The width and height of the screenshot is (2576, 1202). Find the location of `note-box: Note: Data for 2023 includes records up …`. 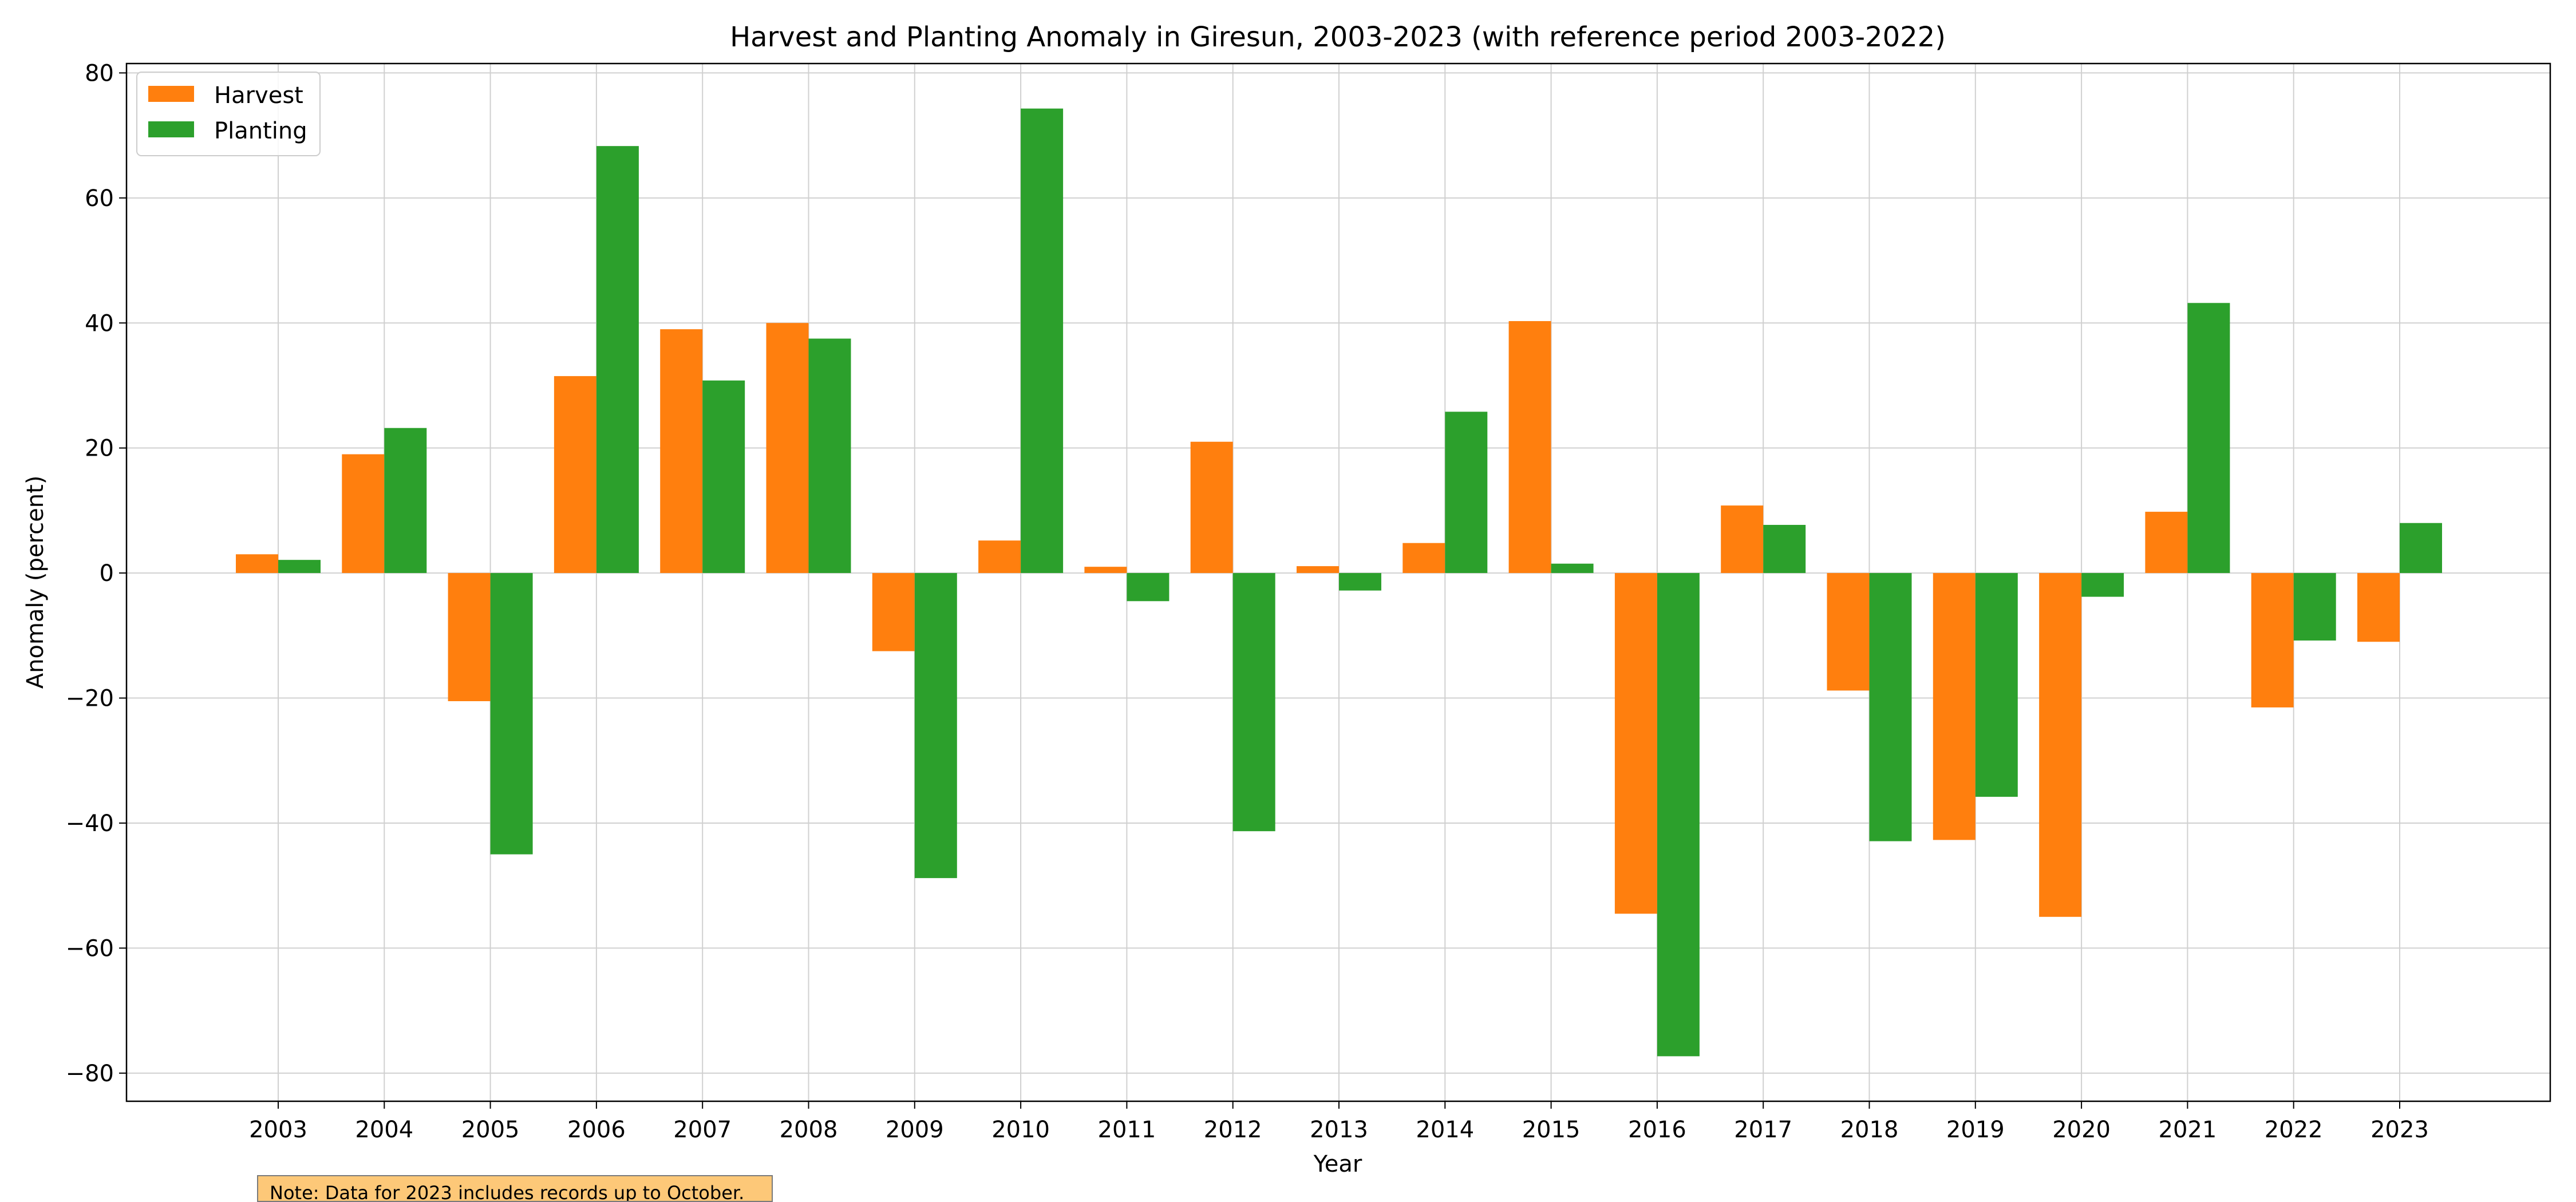

note-box: Note: Data for 2023 includes records up … is located at coordinates (515, 1188).